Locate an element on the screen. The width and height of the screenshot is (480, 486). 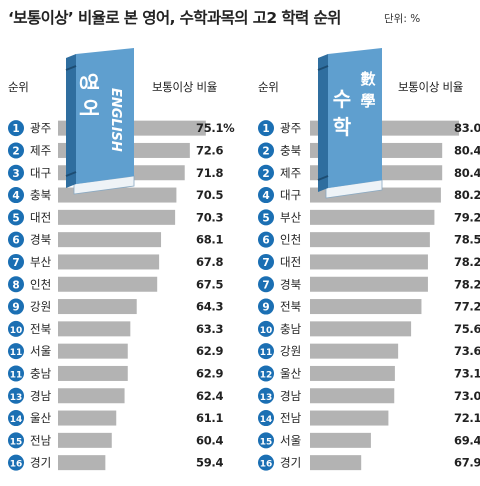
value-label: 70.5 is located at coordinates (209, 195).